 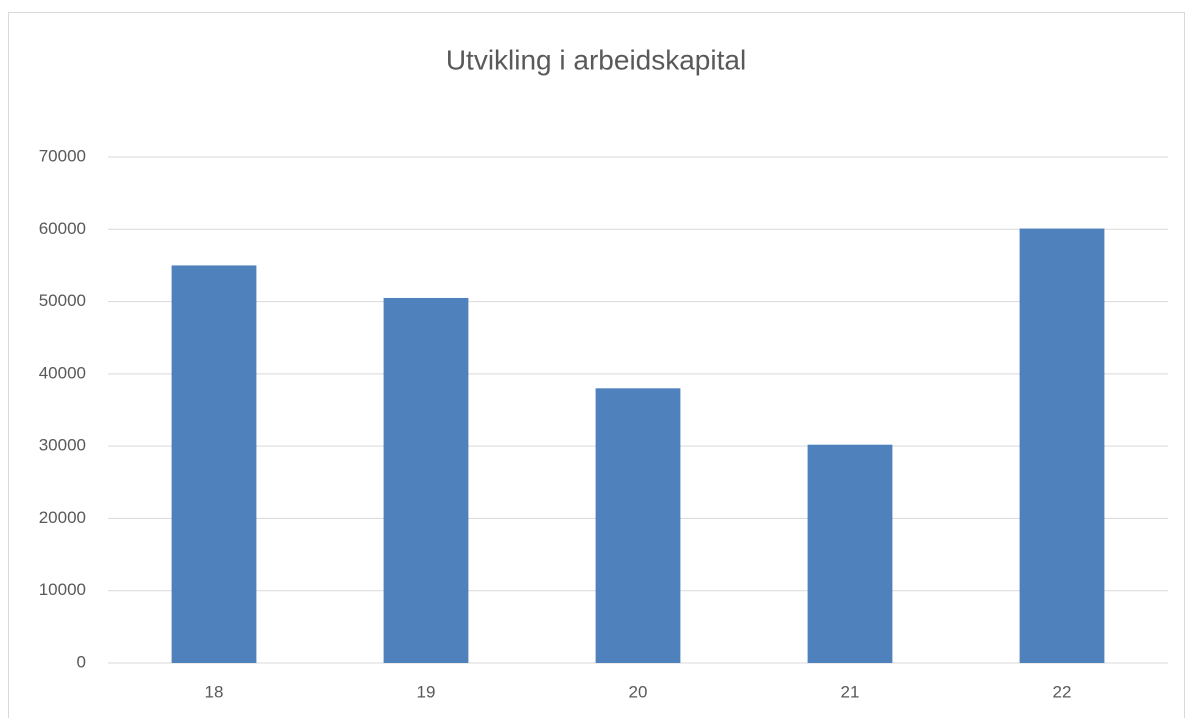 I want to click on y-tick-label: 50000, so click(x=62, y=300).